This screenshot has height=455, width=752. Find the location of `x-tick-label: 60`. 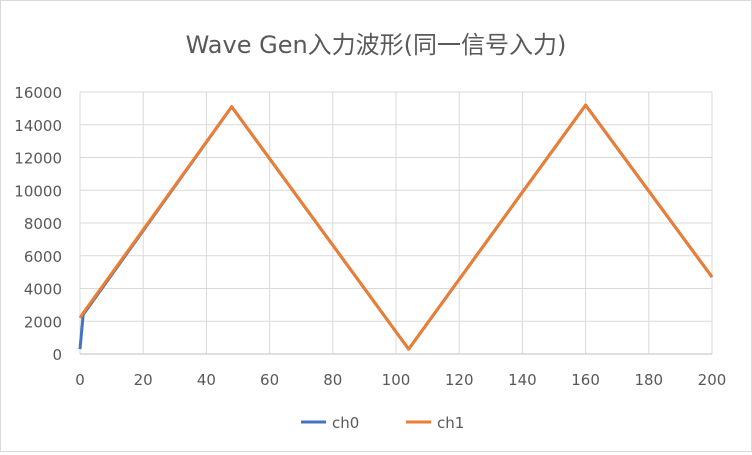

x-tick-label: 60 is located at coordinates (269, 380).